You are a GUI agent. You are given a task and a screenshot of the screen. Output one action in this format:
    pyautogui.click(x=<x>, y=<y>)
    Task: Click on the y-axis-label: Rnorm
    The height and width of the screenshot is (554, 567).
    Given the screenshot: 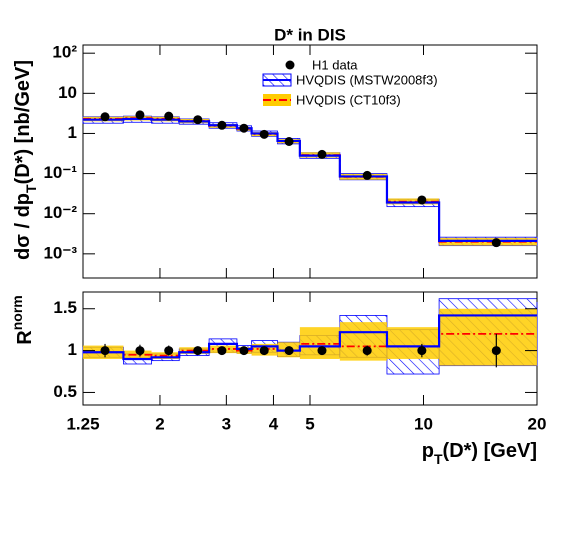 What is the action you would take?
    pyautogui.click(x=23, y=319)
    